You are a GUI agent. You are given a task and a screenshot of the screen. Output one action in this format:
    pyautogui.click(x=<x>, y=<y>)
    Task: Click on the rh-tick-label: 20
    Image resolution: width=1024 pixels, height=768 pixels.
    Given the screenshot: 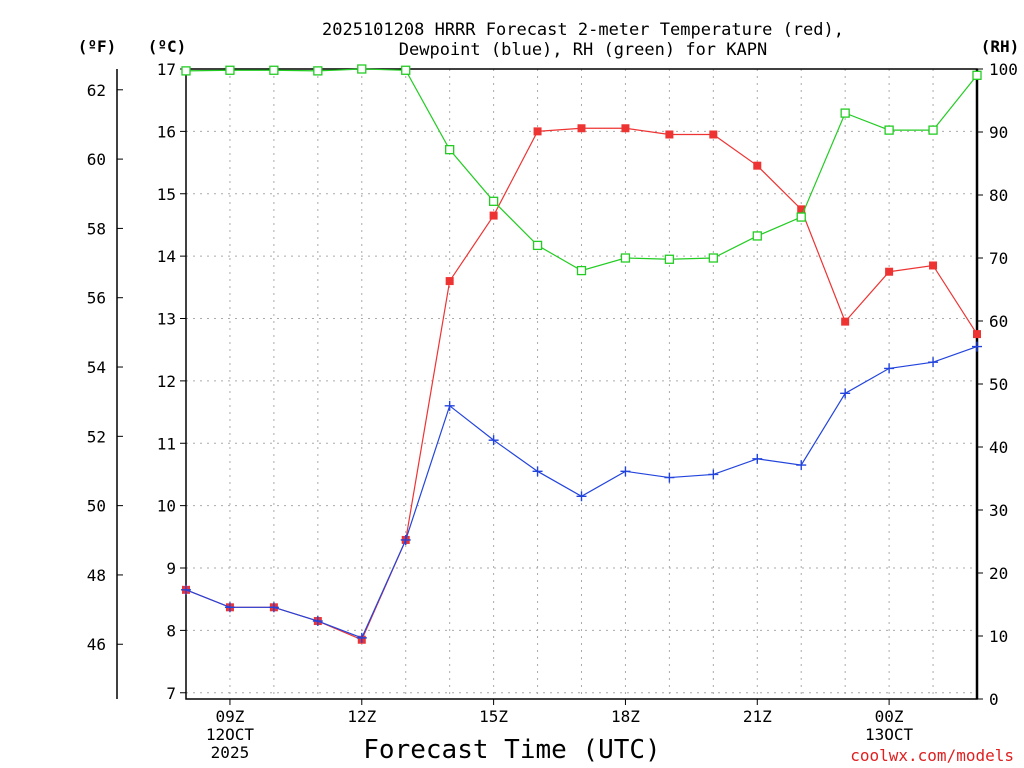 What is the action you would take?
    pyautogui.click(x=998, y=573)
    